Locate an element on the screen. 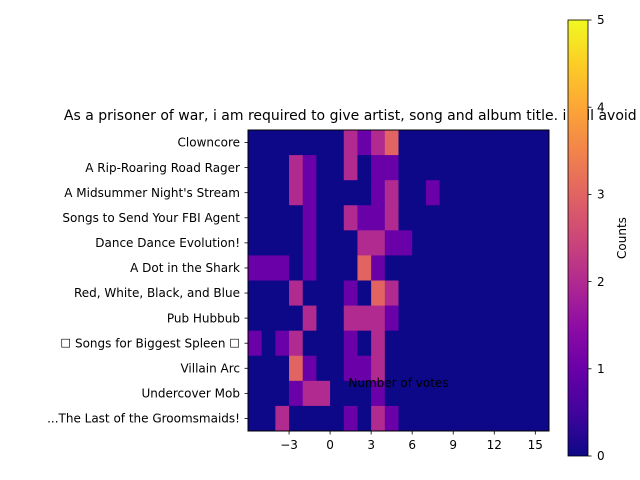 This screenshot has height=480, width=640. colorbar-tick-label: 2 is located at coordinates (601, 282).